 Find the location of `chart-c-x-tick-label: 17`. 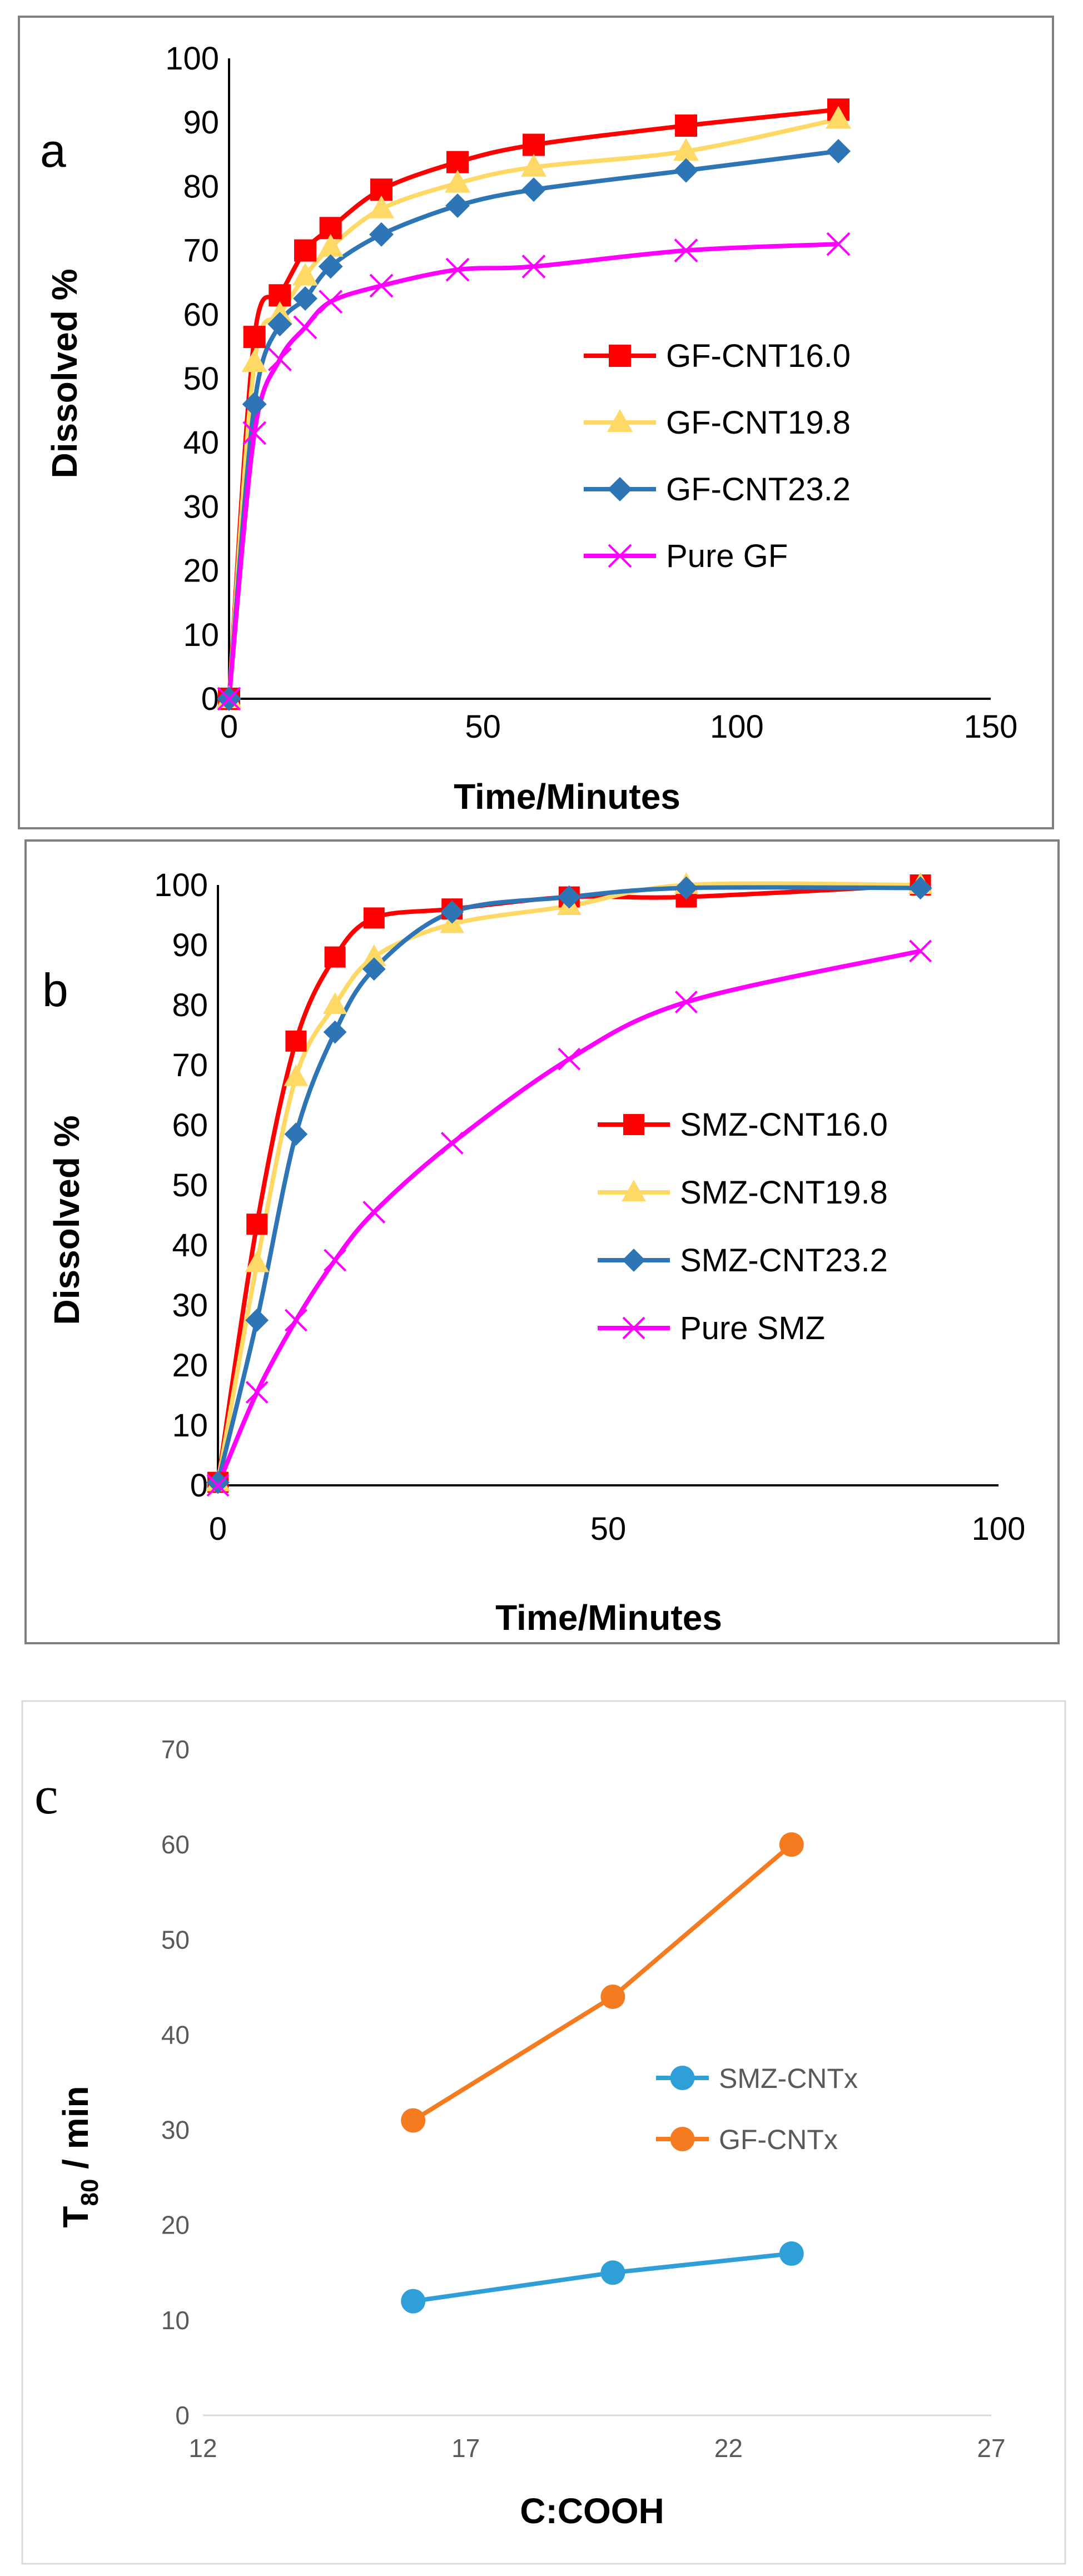

chart-c-x-tick-label: 17 is located at coordinates (465, 2449).